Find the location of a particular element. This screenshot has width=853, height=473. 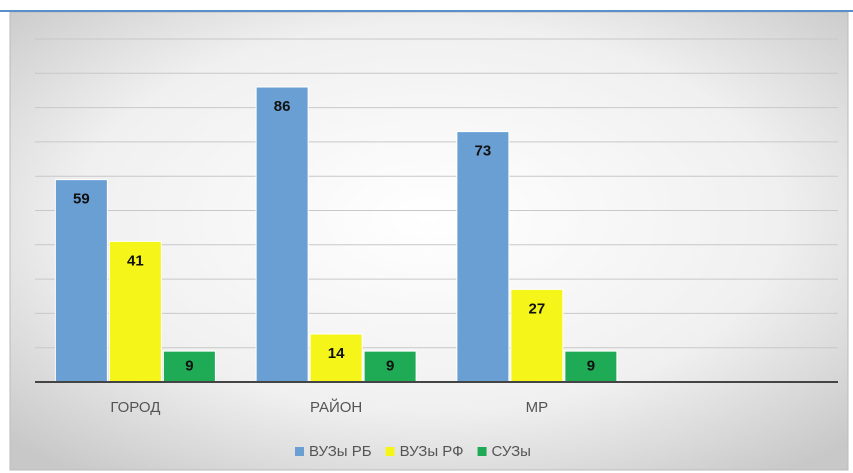

legend-label: ВУЗы РФ is located at coordinates (432, 451).